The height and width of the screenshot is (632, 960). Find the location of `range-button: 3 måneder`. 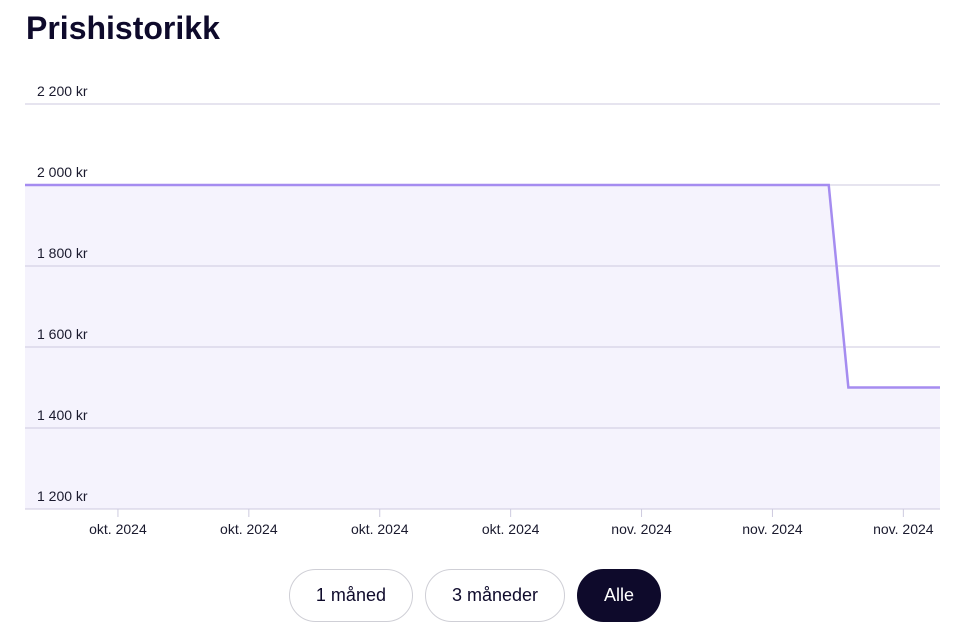

range-button: 3 måneder is located at coordinates (495, 595).